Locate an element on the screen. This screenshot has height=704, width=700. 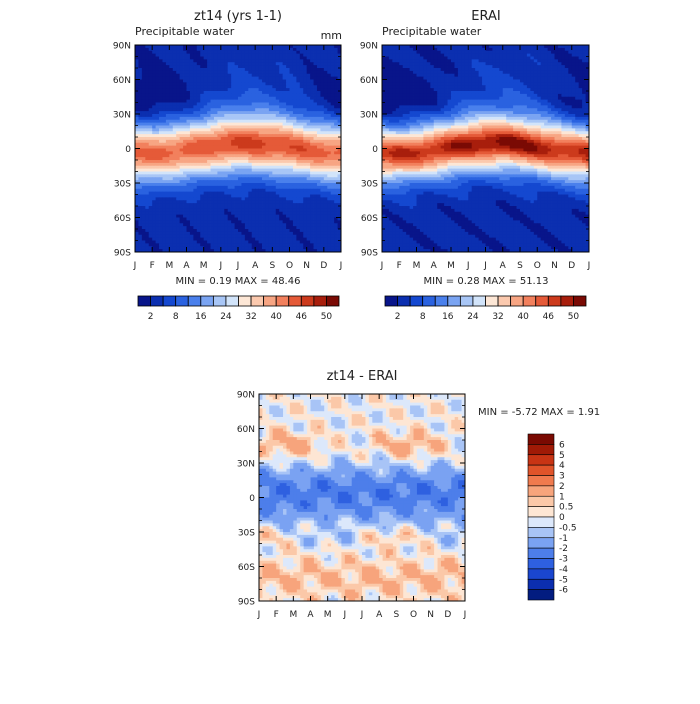
y-tick-label: 60S is located at coordinates (122, 219).